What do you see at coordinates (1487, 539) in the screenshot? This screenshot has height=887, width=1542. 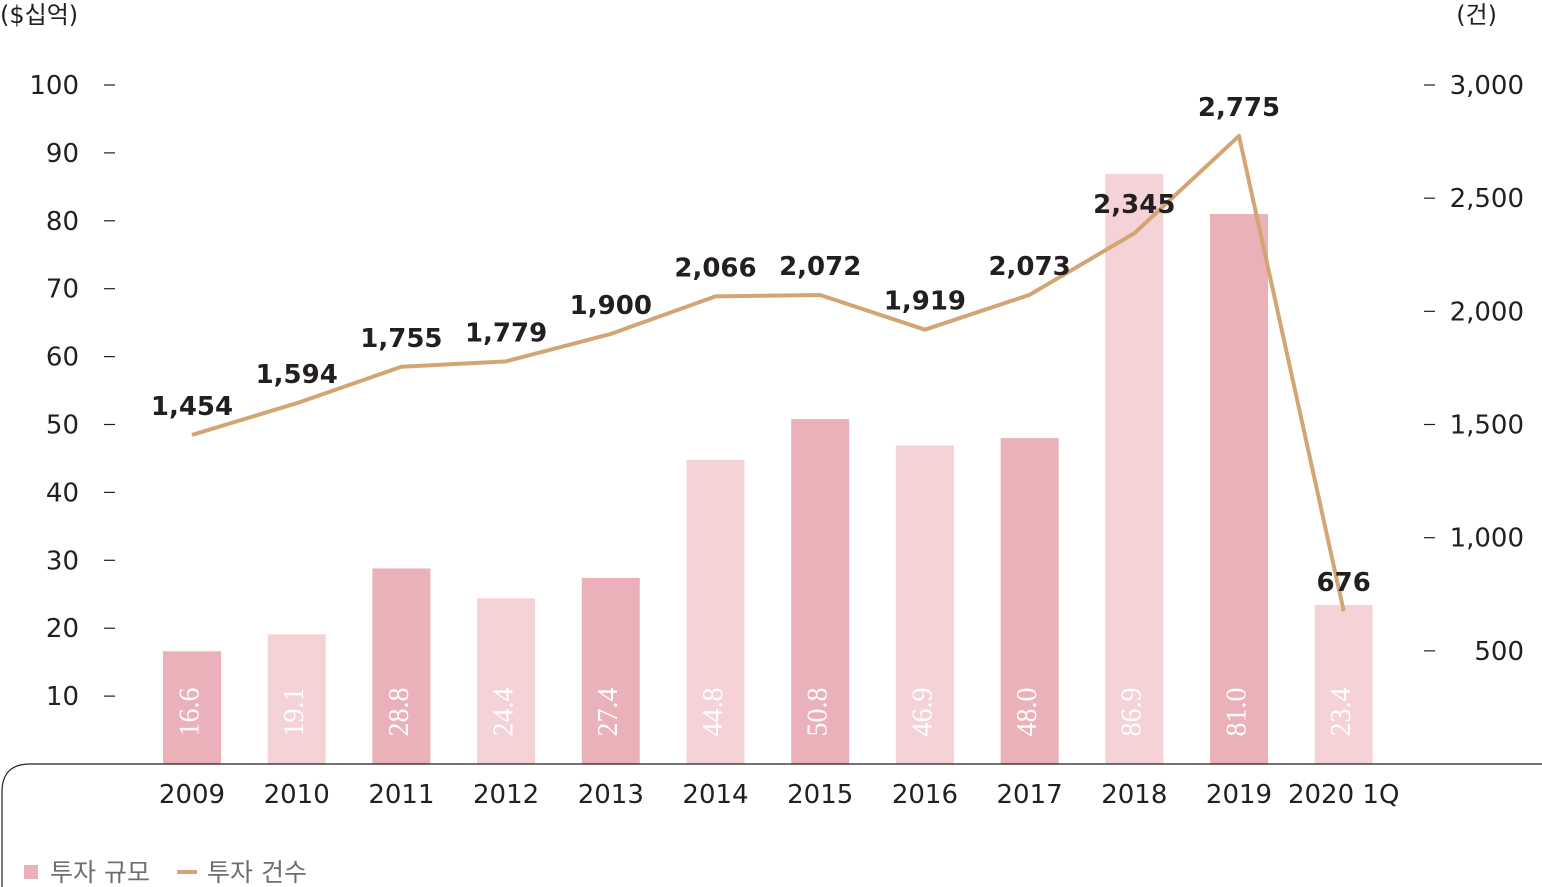 I see `right-axis-tick-label: 1,000` at bounding box center [1487, 539].